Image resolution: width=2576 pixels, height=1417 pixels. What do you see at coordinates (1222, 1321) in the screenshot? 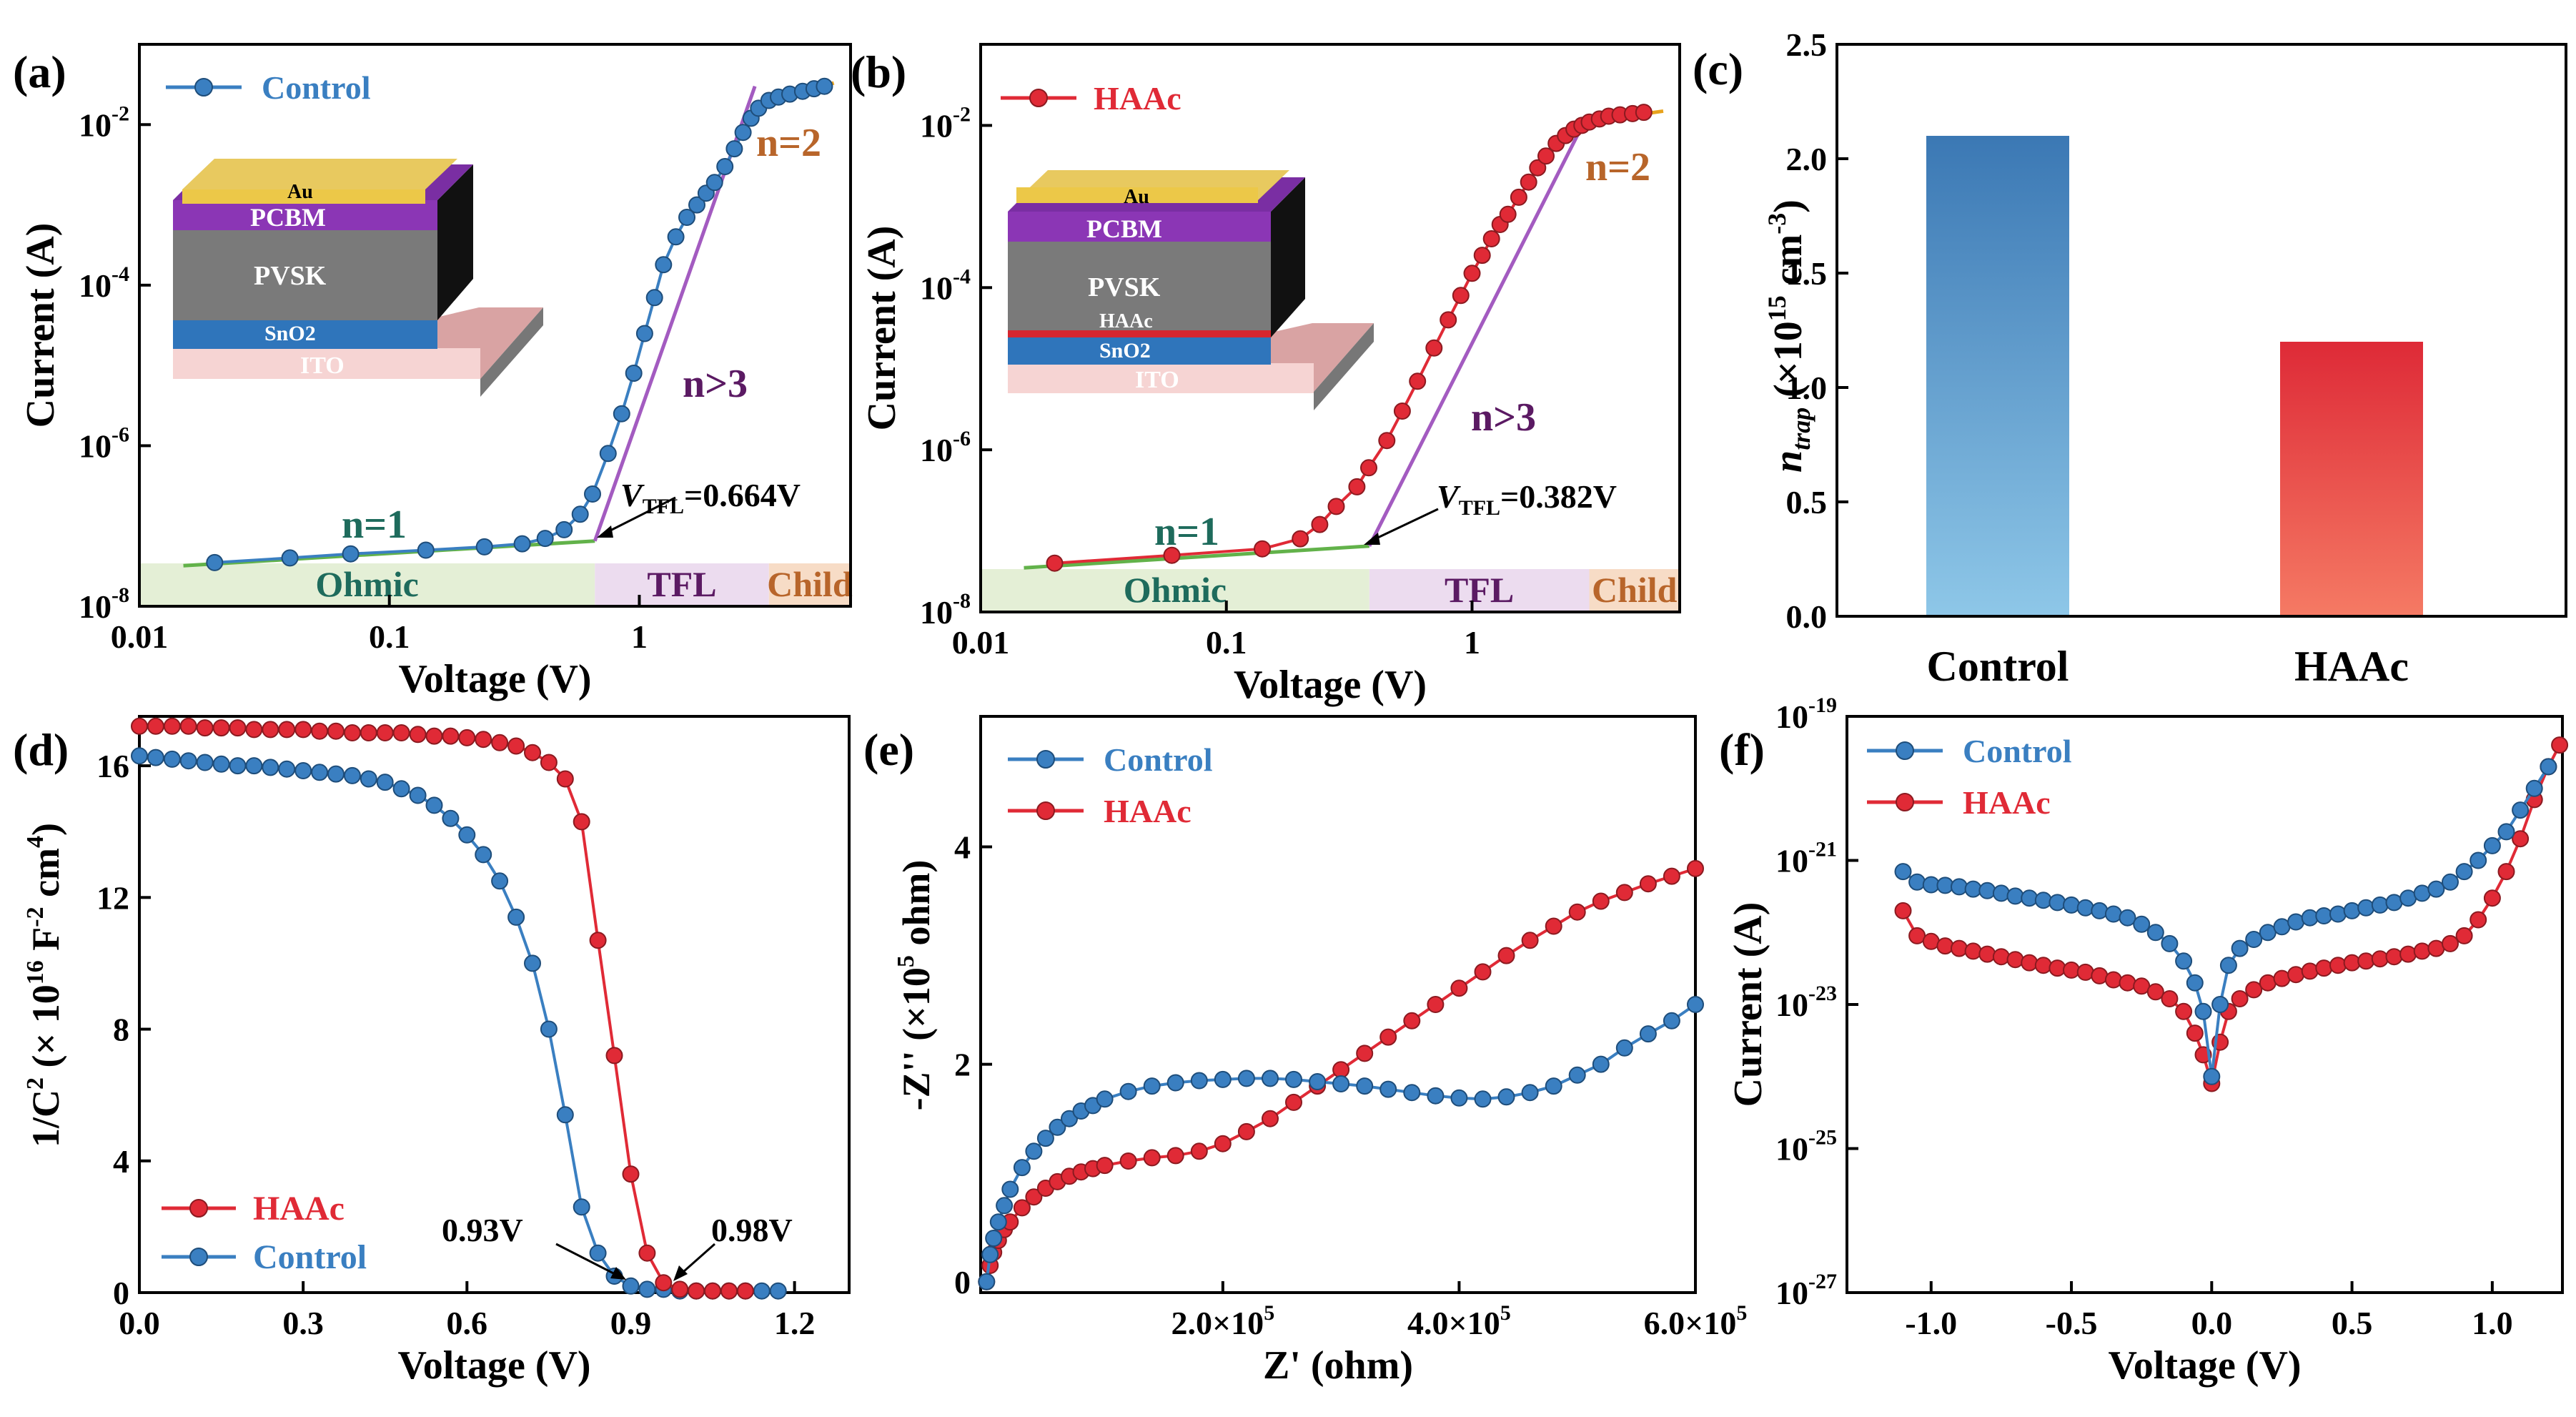
I see `x-tick-2-label: 2.0×10⁵` at bounding box center [1222, 1321].